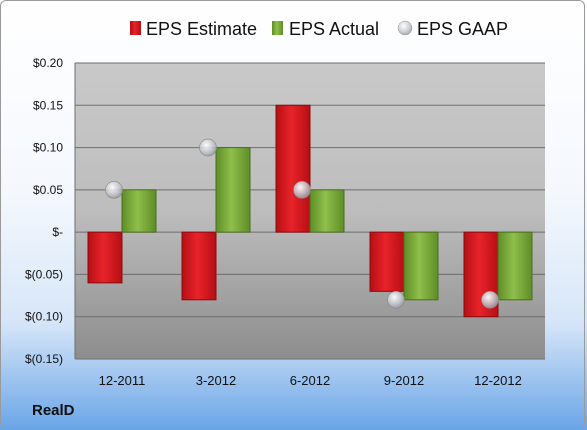 The image size is (587, 430). I want to click on company-name: RealD, so click(53, 410).